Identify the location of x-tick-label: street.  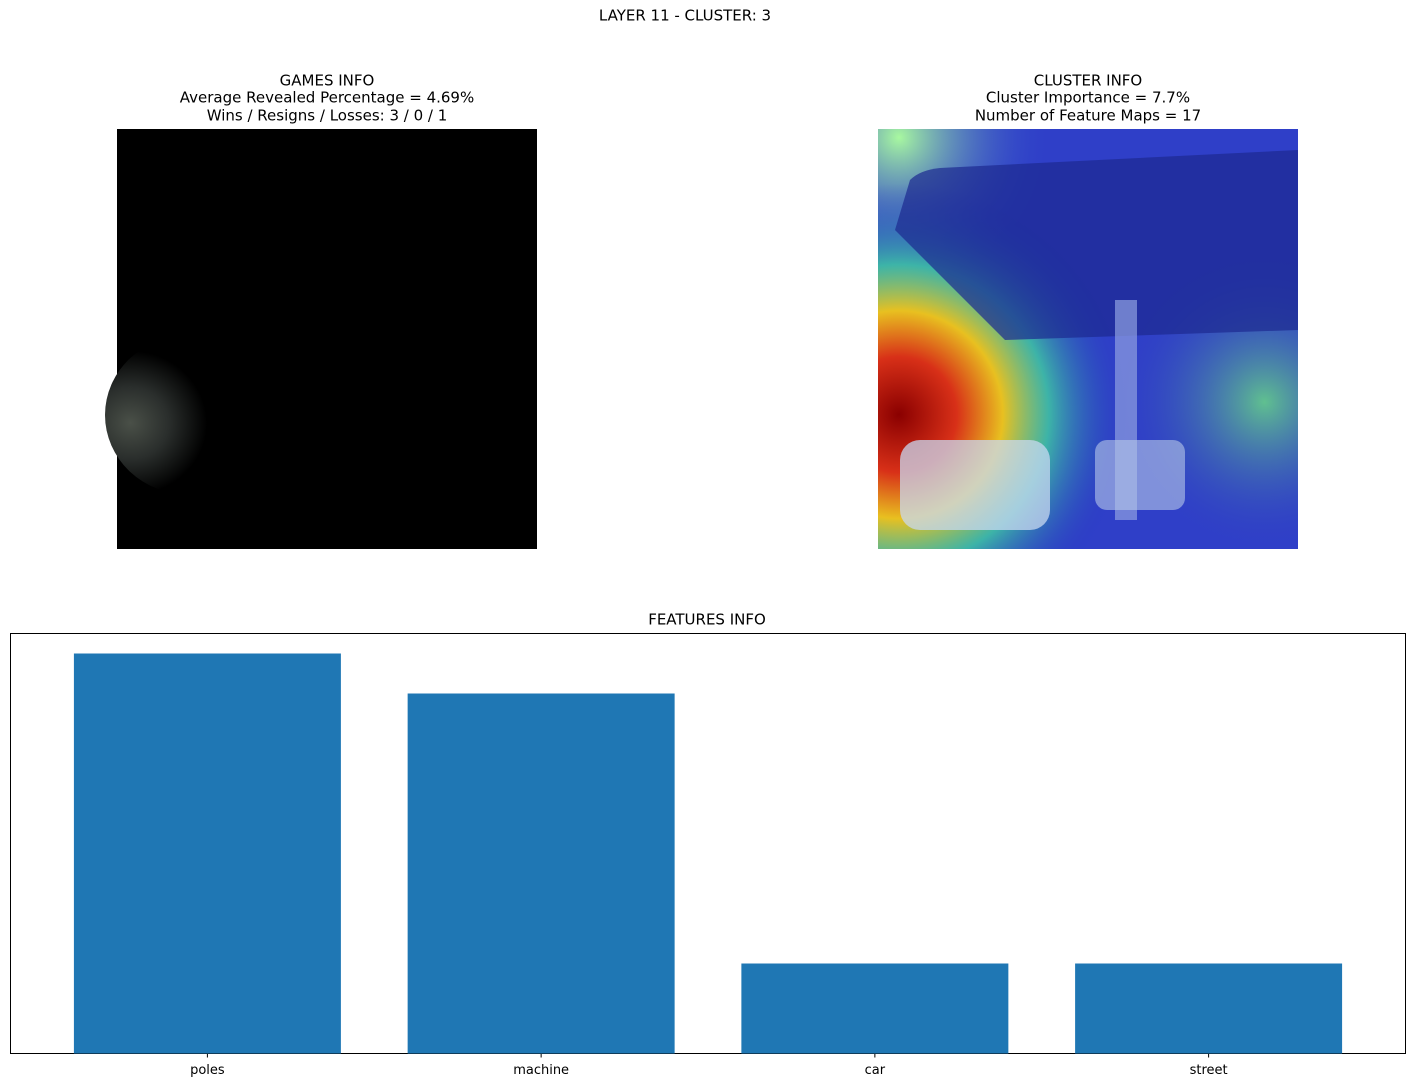
(1209, 1070).